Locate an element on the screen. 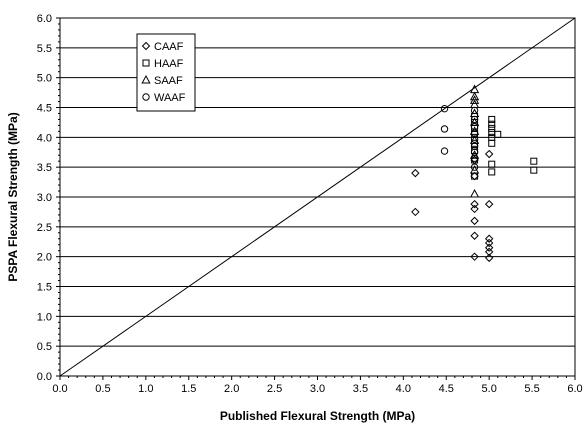 This screenshot has width=585, height=425. legend-label-caaf: CAAF is located at coordinates (169, 47).